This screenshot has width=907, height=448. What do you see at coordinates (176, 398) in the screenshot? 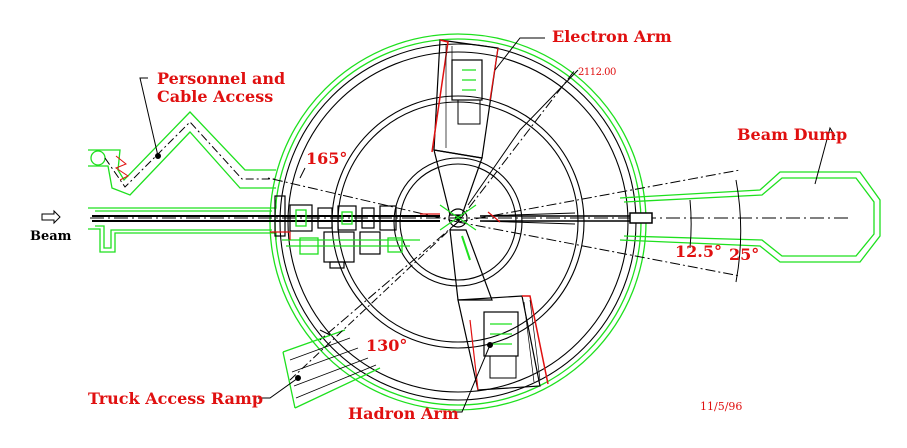
I see `truck-access-ramp-label: Truck Access Ramp` at bounding box center [176, 398].